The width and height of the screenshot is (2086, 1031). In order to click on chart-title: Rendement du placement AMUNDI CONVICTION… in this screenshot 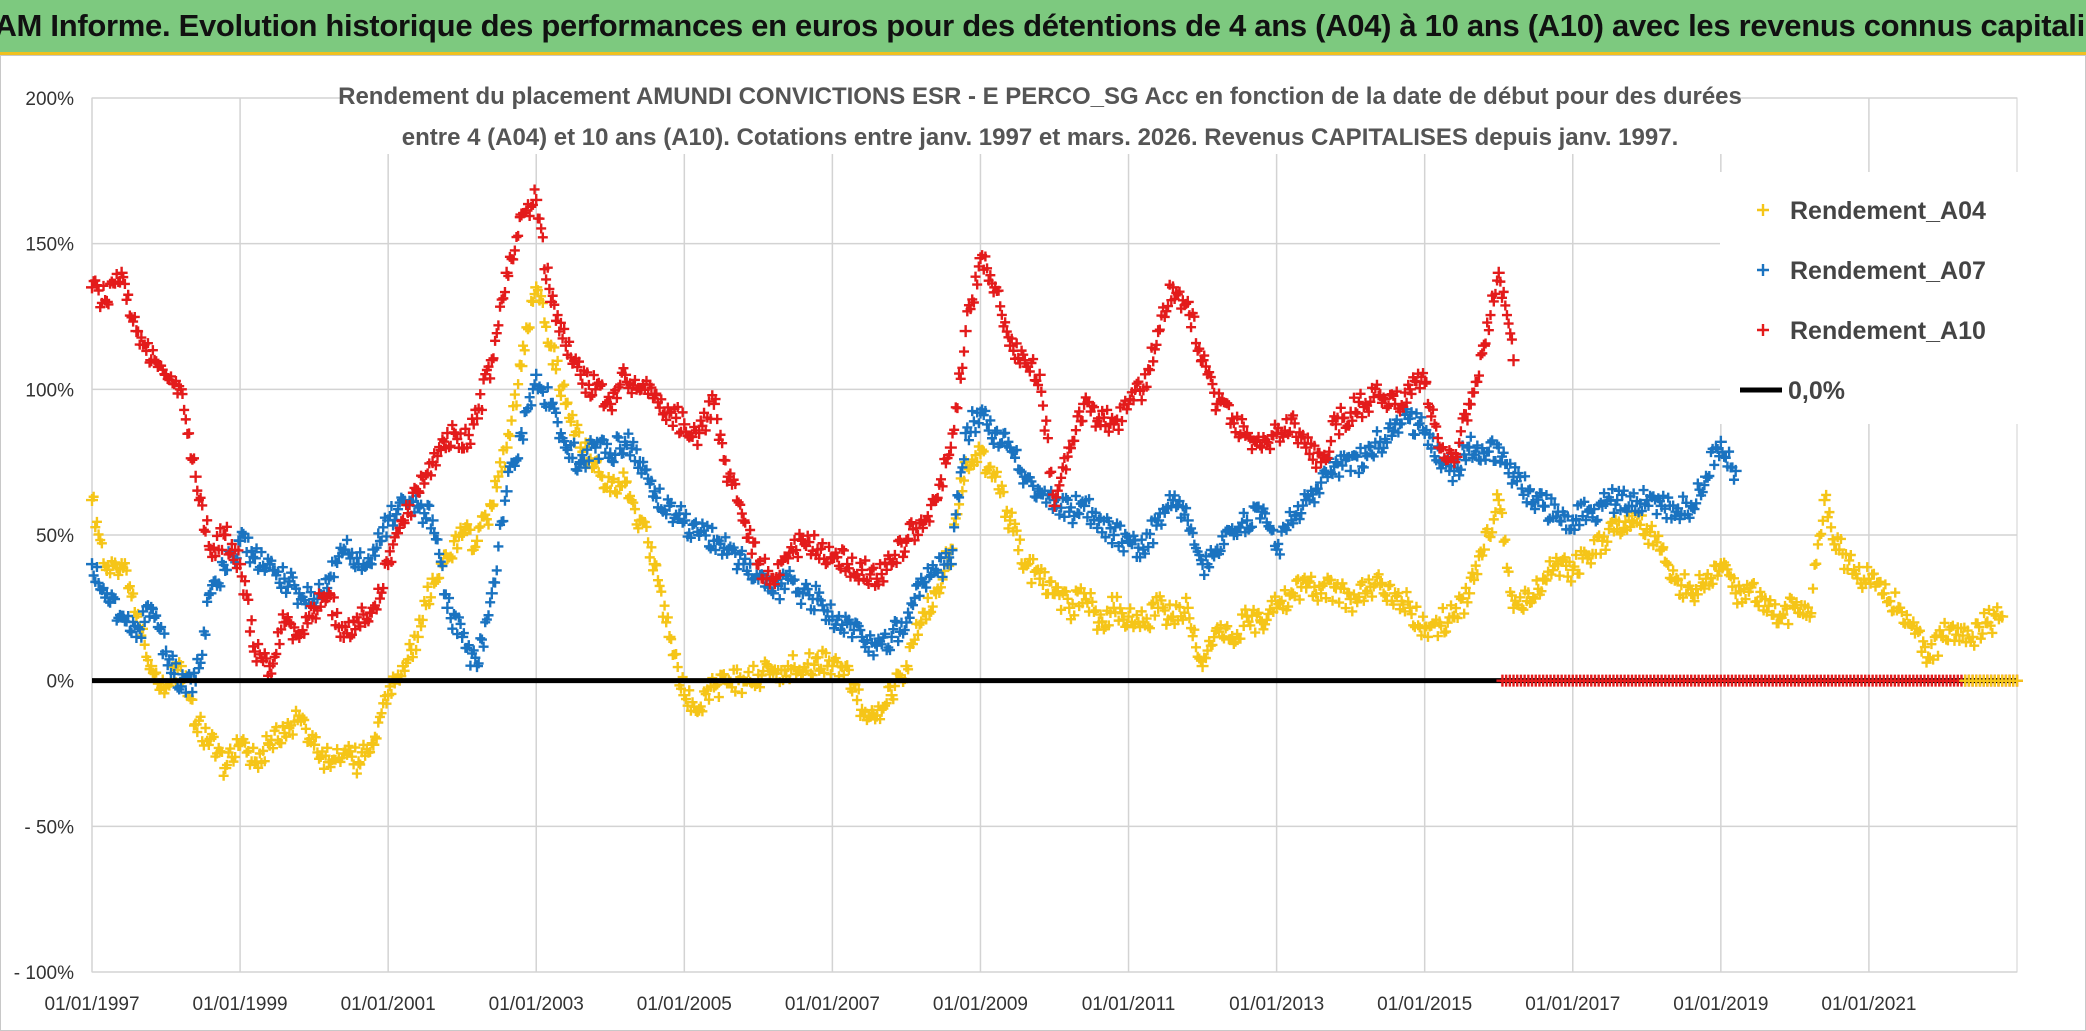, I will do `click(1040, 114)`.